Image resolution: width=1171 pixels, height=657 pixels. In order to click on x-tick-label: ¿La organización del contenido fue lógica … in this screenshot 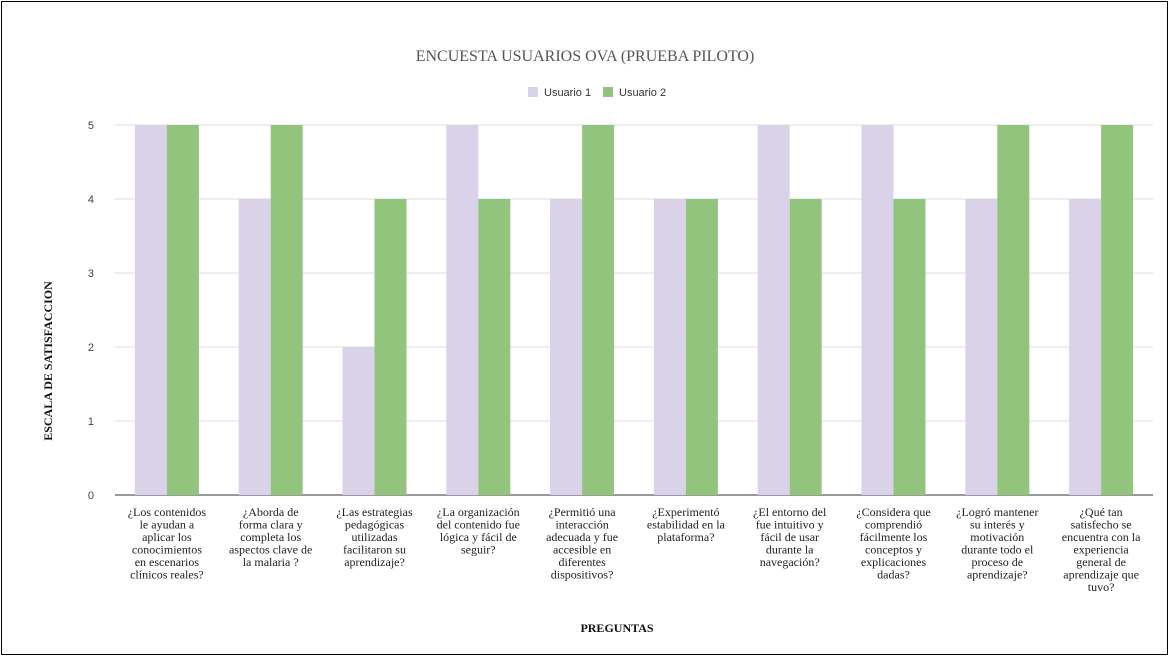, I will do `click(478, 531)`.